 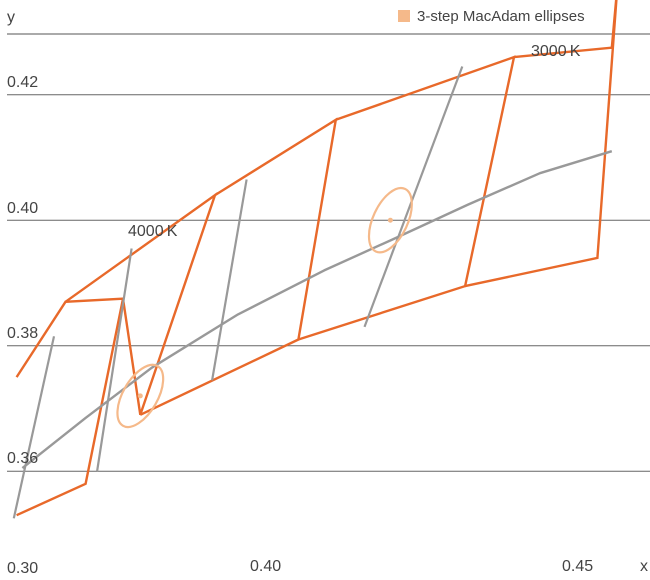 What do you see at coordinates (644, 566) in the screenshot?
I see `x-axis-label: x` at bounding box center [644, 566].